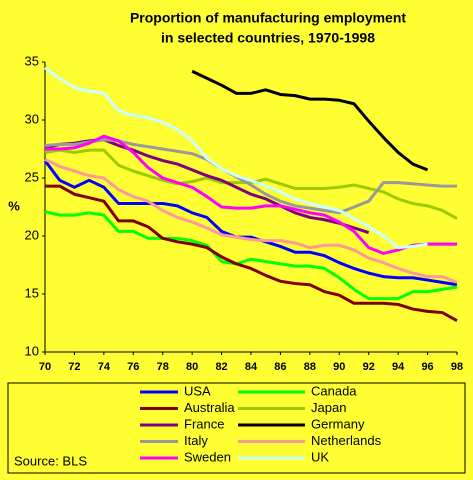 The image size is (473, 480). Describe the element at coordinates (104, 367) in the screenshot. I see `x-tick-label: 74` at that location.